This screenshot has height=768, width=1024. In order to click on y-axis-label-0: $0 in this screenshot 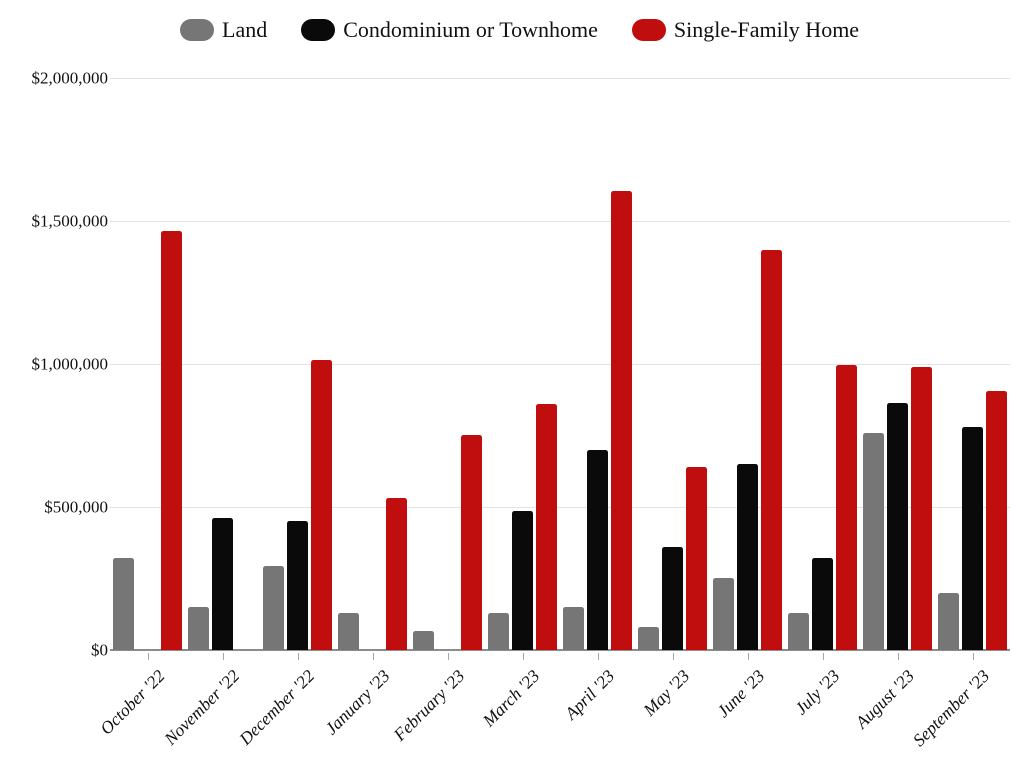, I will do `click(99, 650)`.